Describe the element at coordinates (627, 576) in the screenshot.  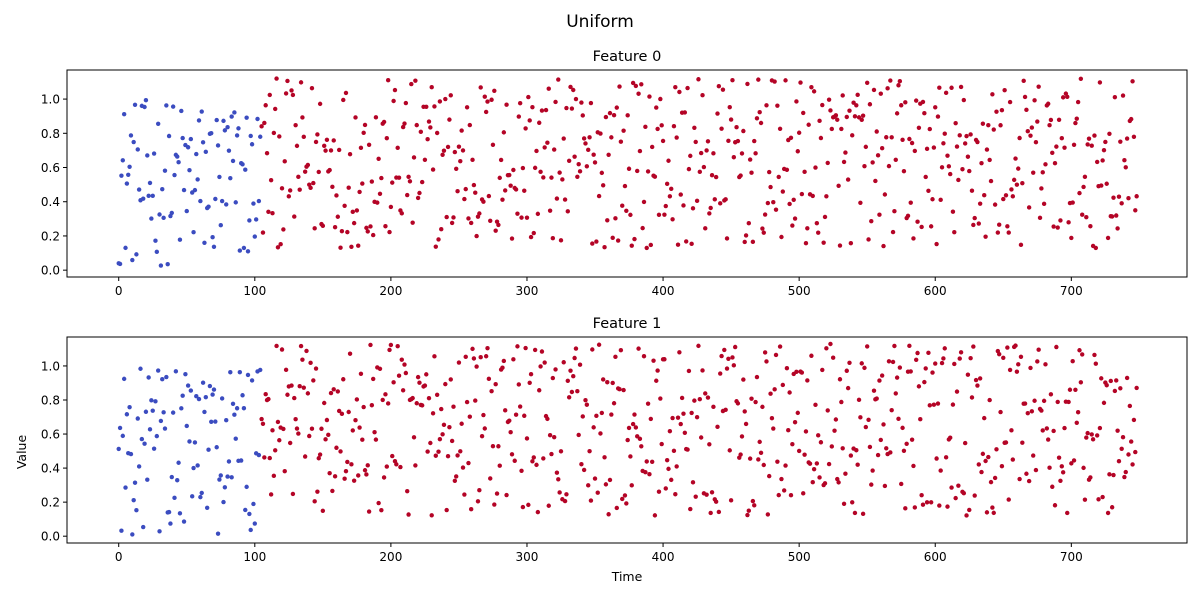
I see `x-axis-label: Time` at that location.